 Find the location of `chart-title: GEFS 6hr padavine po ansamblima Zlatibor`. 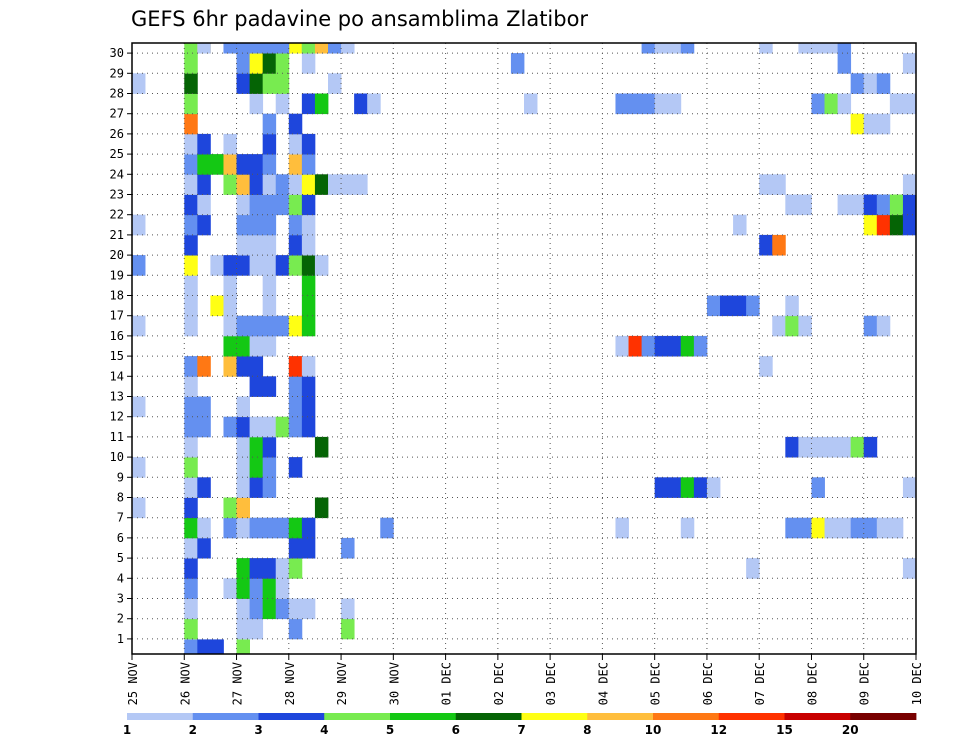

chart-title: GEFS 6hr padavine po ansamblima Zlatibor is located at coordinates (359, 19).